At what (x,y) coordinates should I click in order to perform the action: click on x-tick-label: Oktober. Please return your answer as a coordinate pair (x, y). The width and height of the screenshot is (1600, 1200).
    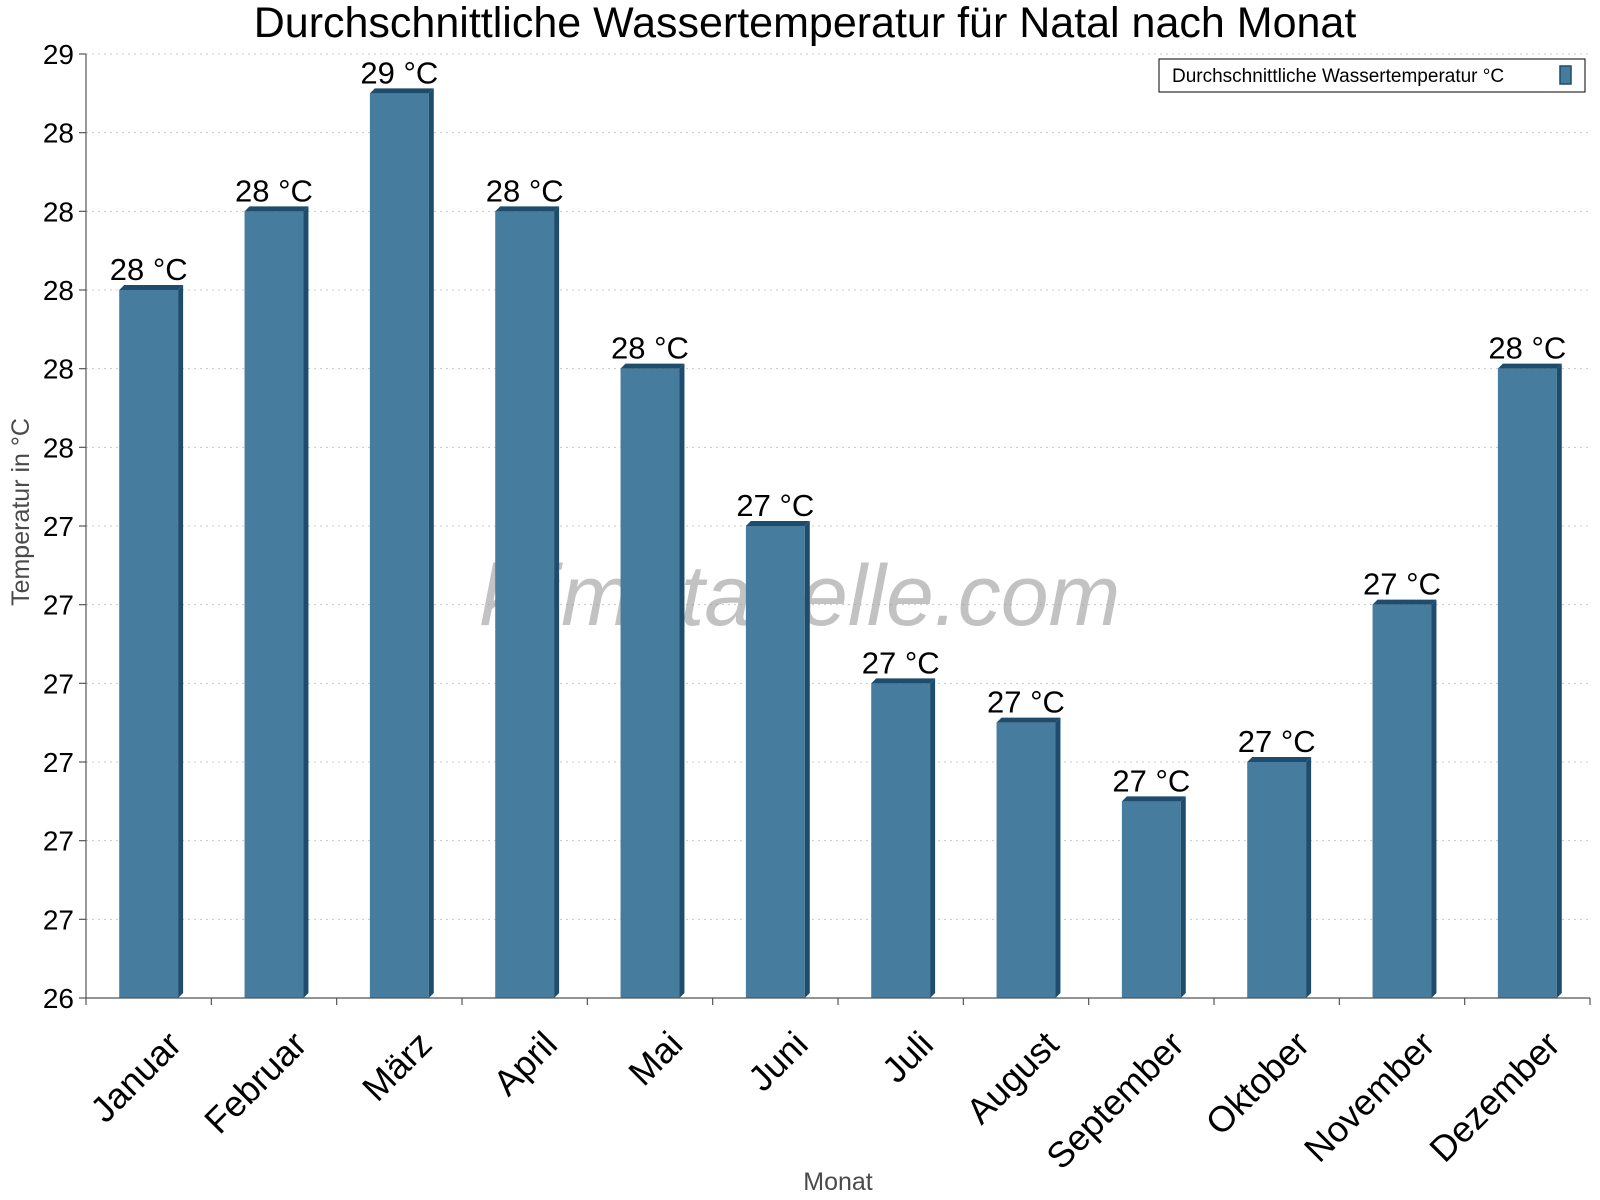
    Looking at the image, I should click on (1257, 1083).